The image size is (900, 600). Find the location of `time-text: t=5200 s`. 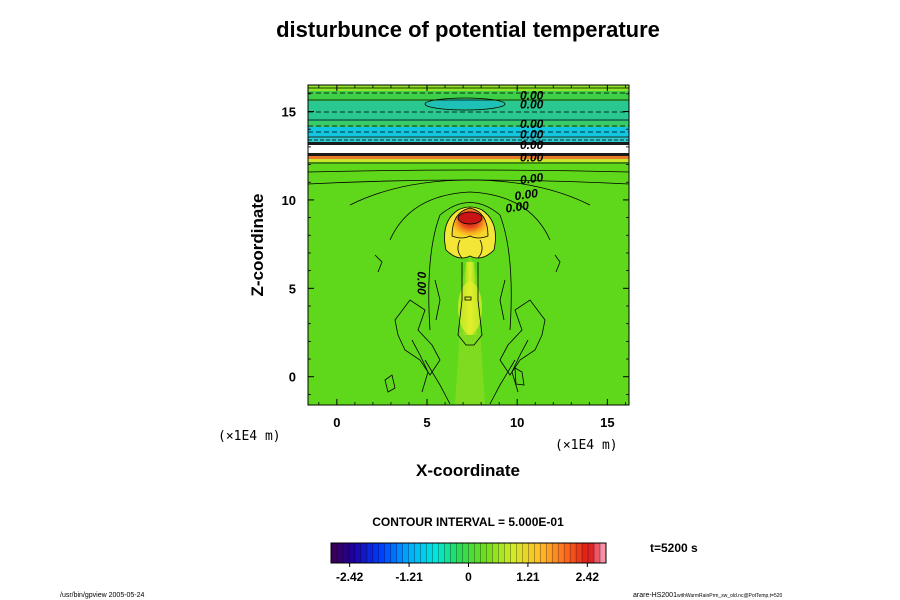

time-text: t=5200 s is located at coordinates (674, 548).